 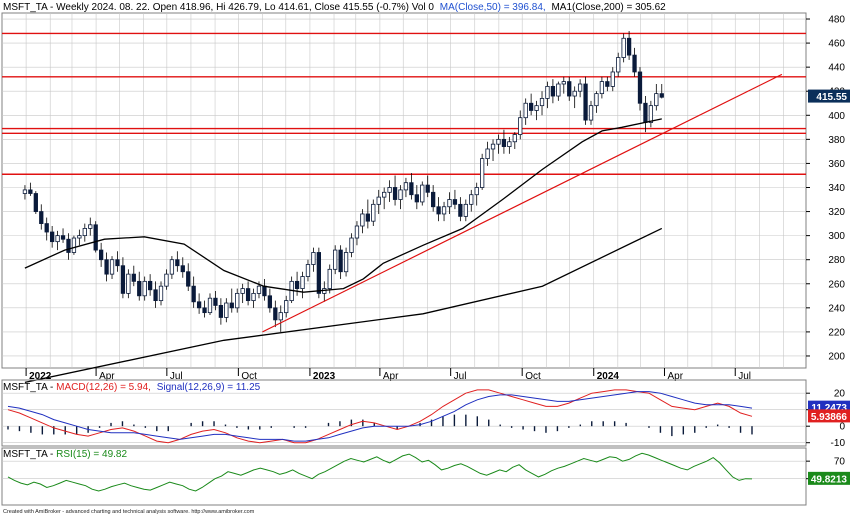 I want to click on macd-tick-label: 20, so click(x=840, y=394).